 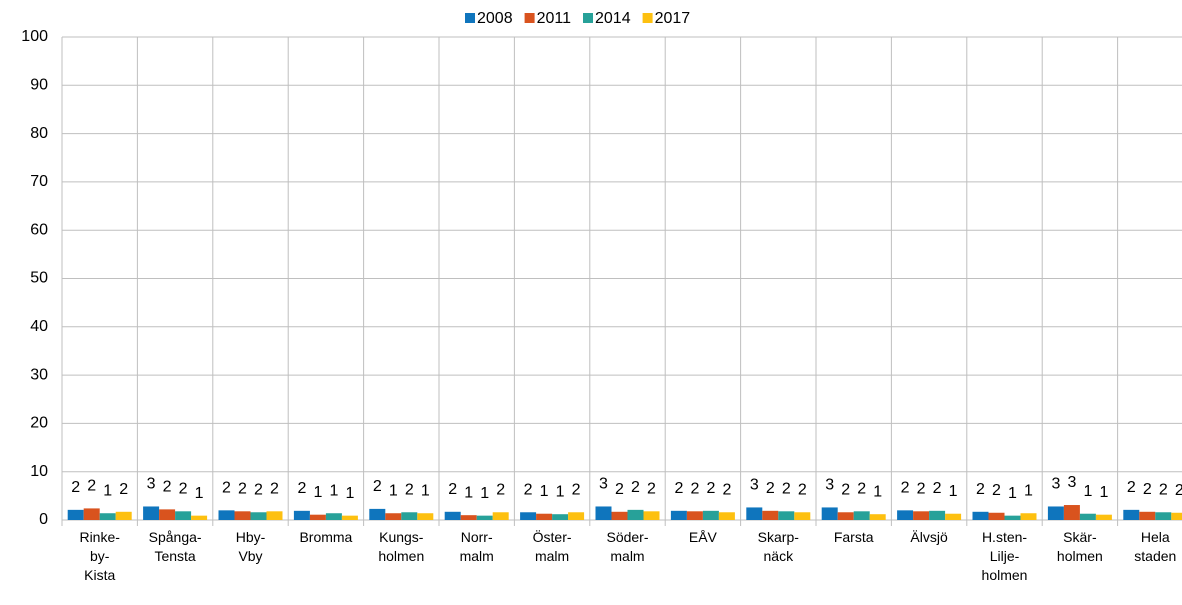 I want to click on legend-label: 2014, so click(x=613, y=18).